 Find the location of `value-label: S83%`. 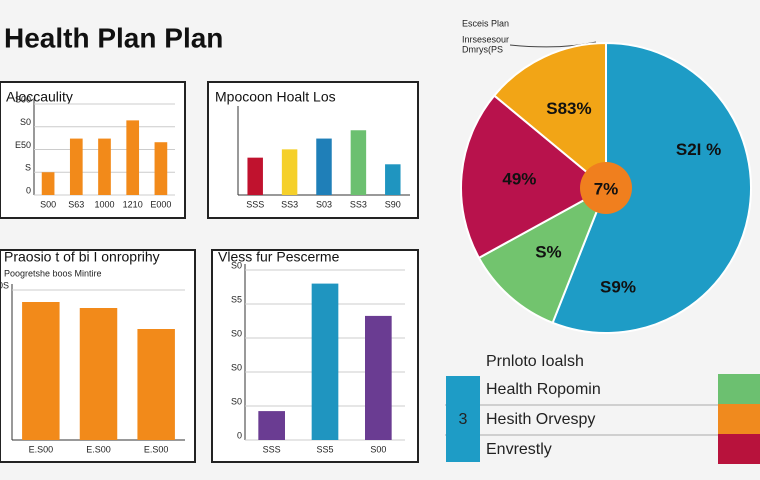

value-label: S83% is located at coordinates (568, 108).